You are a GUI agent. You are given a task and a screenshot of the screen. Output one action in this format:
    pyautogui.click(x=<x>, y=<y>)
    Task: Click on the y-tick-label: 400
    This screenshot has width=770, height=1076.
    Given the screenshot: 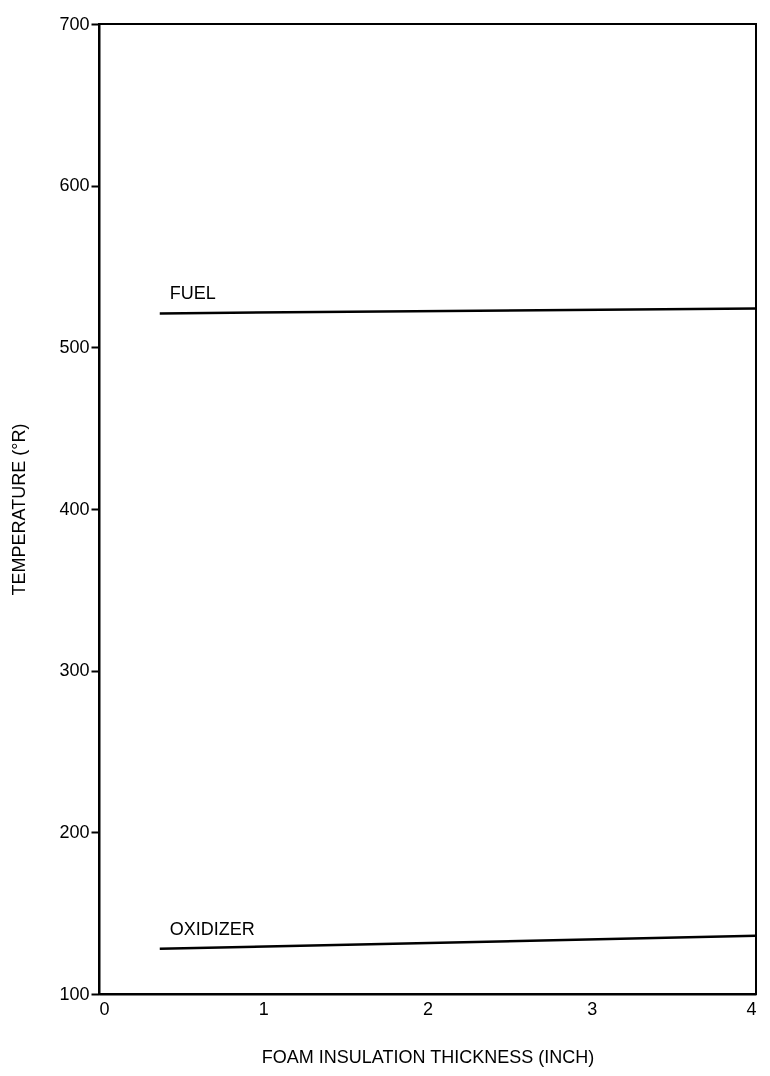 What is the action you would take?
    pyautogui.click(x=74, y=508)
    